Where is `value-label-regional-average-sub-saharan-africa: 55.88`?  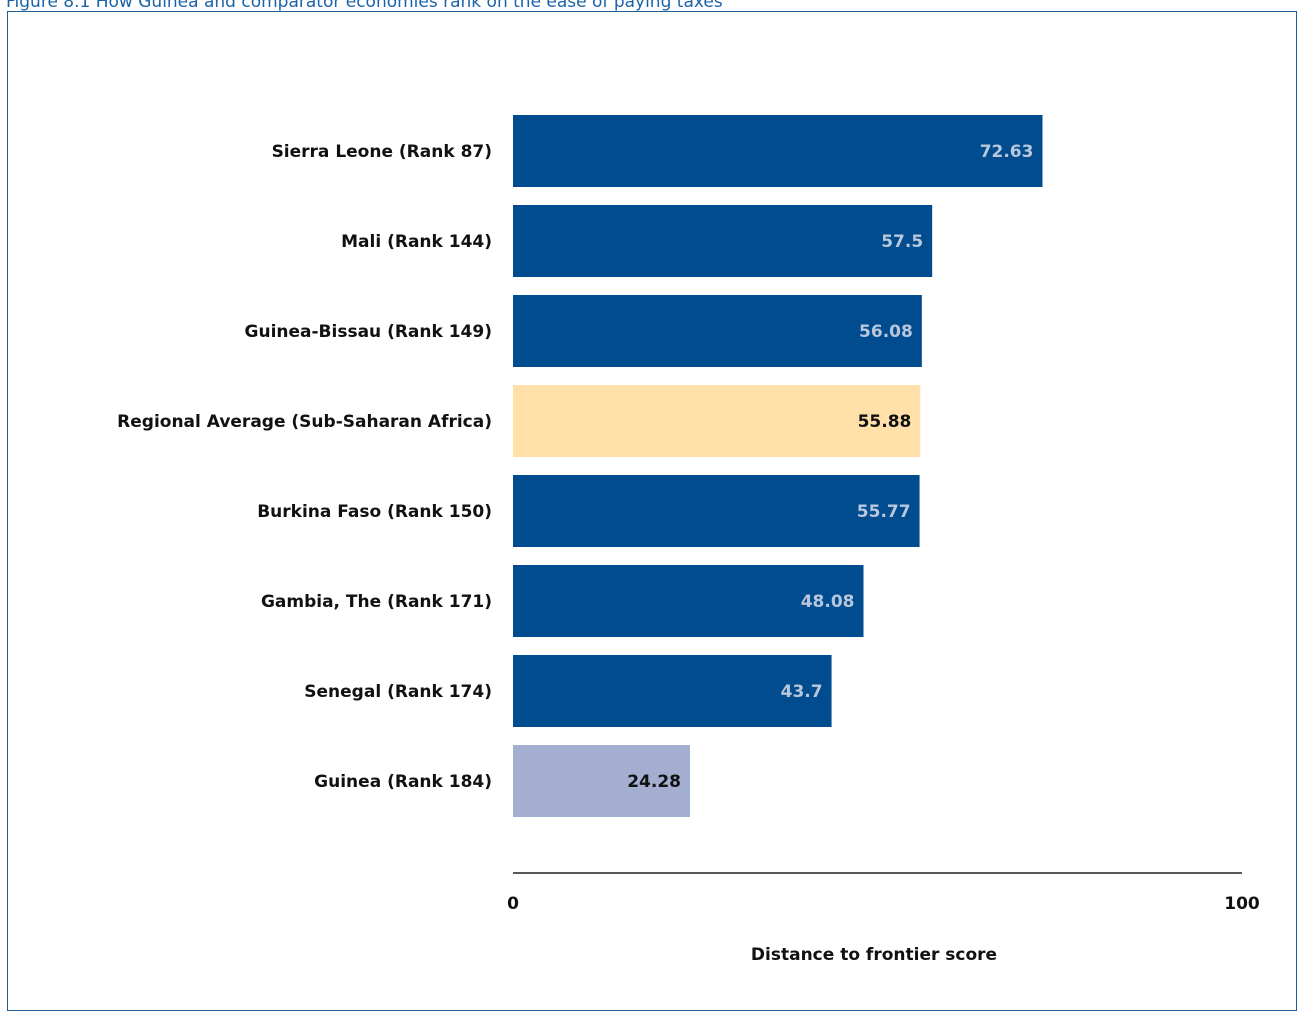 value-label-regional-average-sub-saharan-africa: 55.88 is located at coordinates (885, 422).